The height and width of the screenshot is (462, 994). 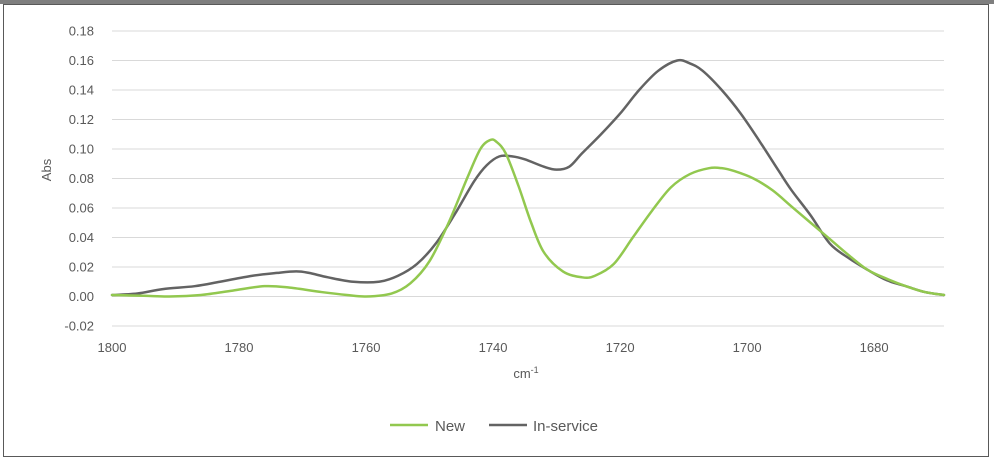 What do you see at coordinates (81, 149) in the screenshot?
I see `y-tick-label: 0.10` at bounding box center [81, 149].